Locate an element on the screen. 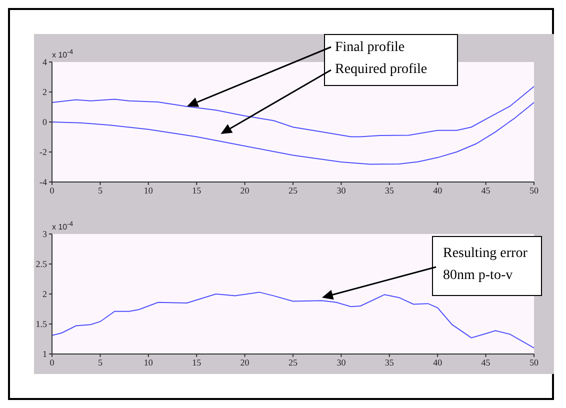  y-tick-label: 0 is located at coordinates (45, 122).